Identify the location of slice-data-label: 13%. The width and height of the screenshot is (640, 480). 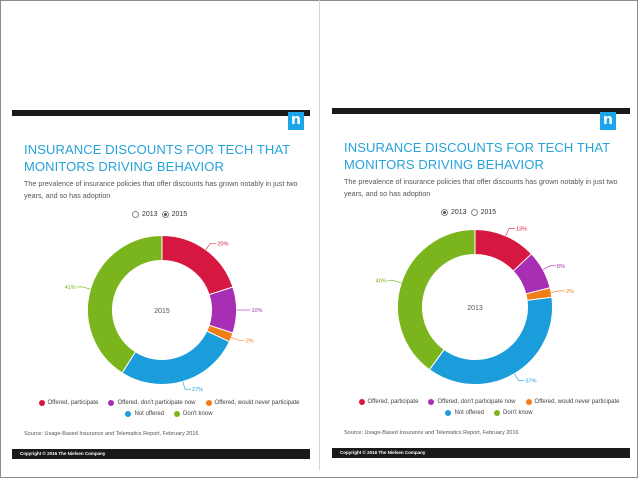
(521, 230).